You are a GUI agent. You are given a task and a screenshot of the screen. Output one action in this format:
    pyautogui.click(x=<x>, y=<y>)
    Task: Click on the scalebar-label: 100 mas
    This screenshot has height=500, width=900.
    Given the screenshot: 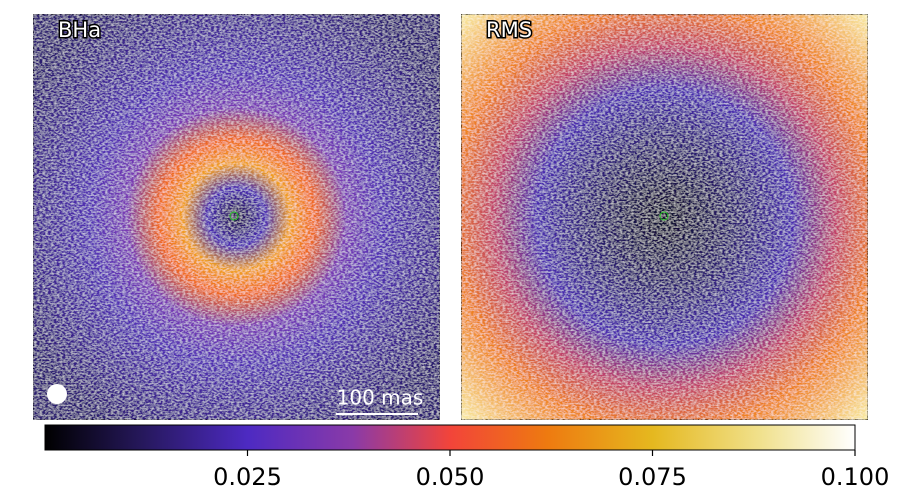 What is the action you would take?
    pyautogui.click(x=380, y=398)
    